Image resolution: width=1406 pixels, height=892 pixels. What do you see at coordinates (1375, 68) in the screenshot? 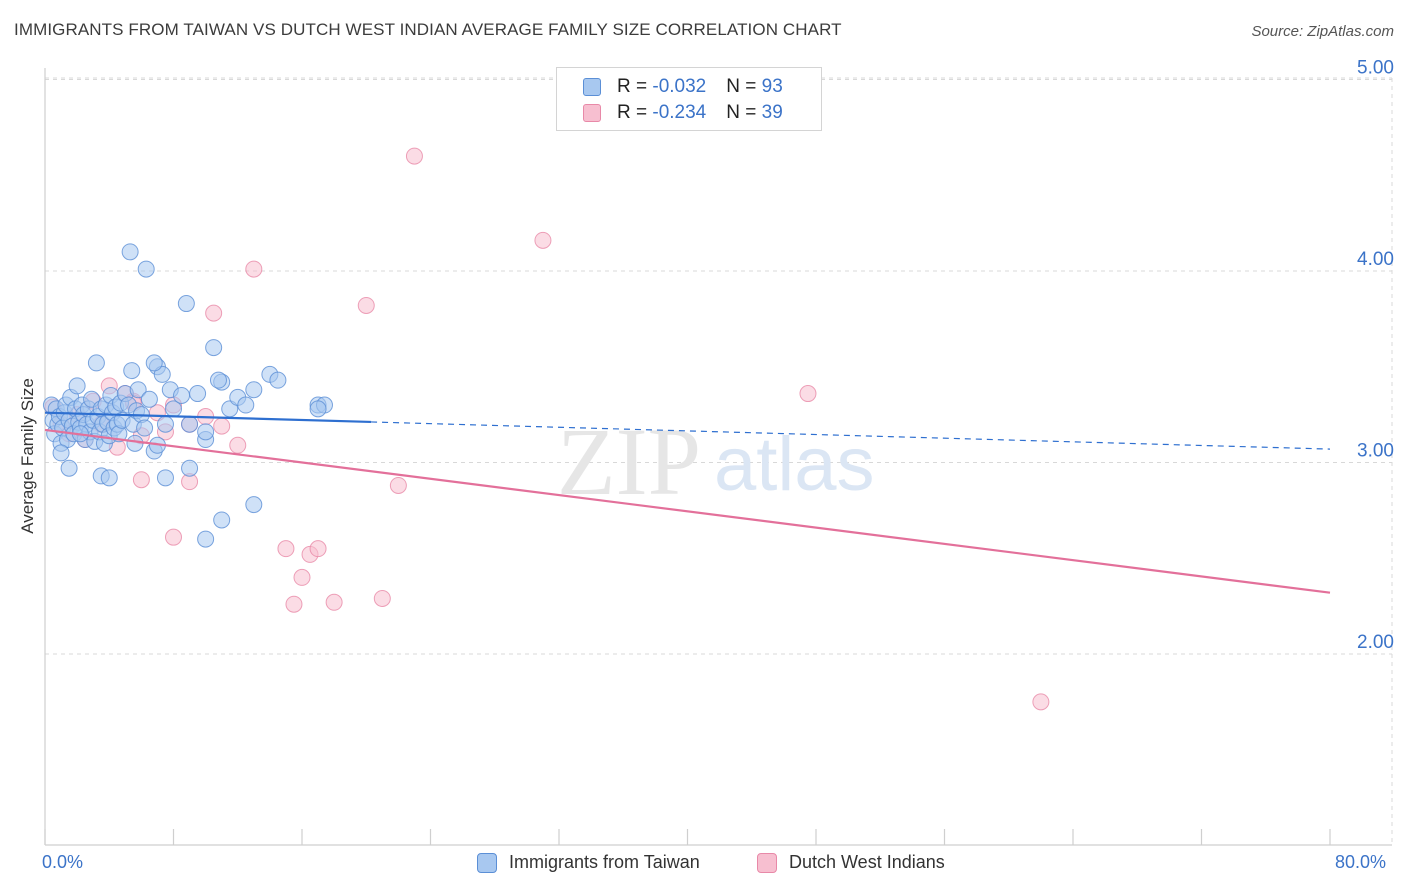
I see `y-tick-label: 5.00` at bounding box center [1375, 68].